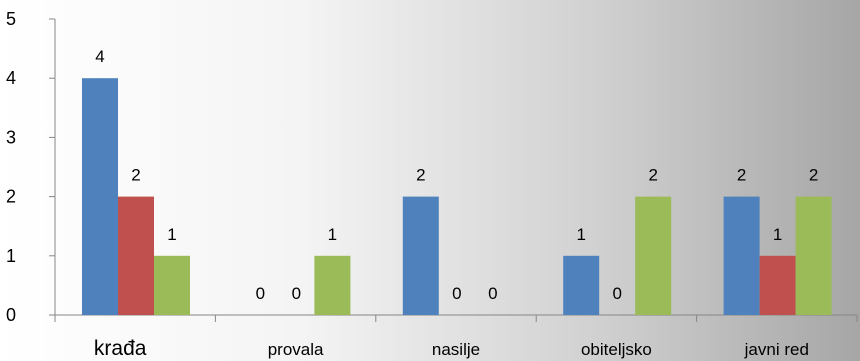  What do you see at coordinates (741, 255) in the screenshot?
I see `bar-javni red-series1` at bounding box center [741, 255].